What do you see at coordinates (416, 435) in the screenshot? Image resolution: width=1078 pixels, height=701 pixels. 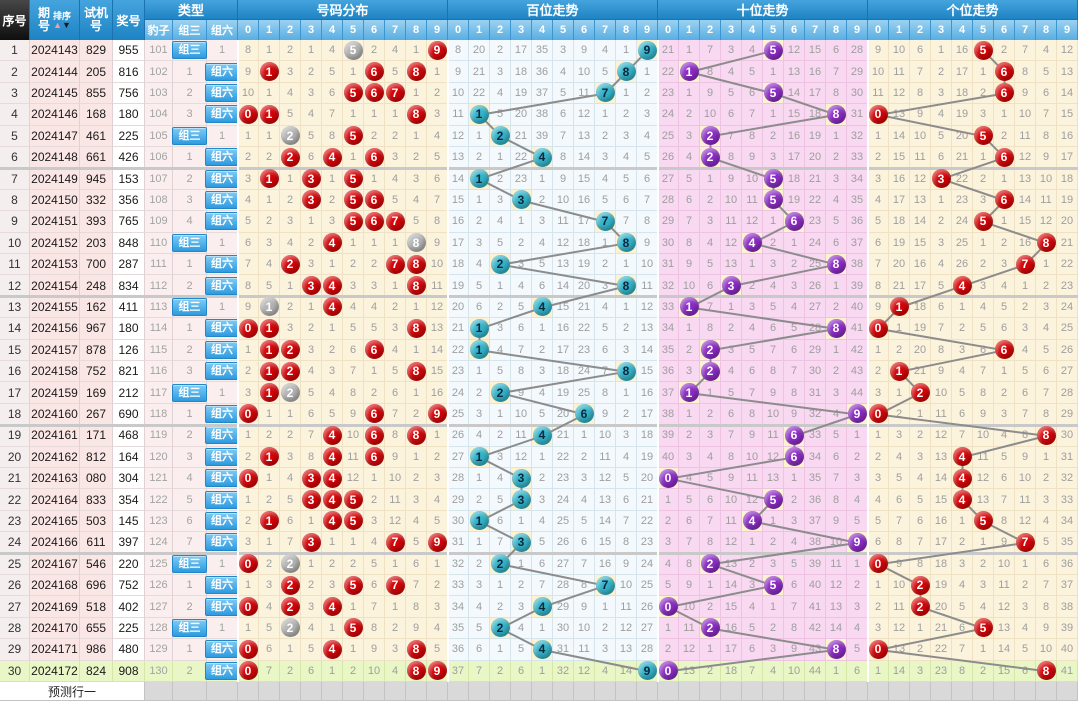 I see `prize-digit-ball: 8` at bounding box center [416, 435].